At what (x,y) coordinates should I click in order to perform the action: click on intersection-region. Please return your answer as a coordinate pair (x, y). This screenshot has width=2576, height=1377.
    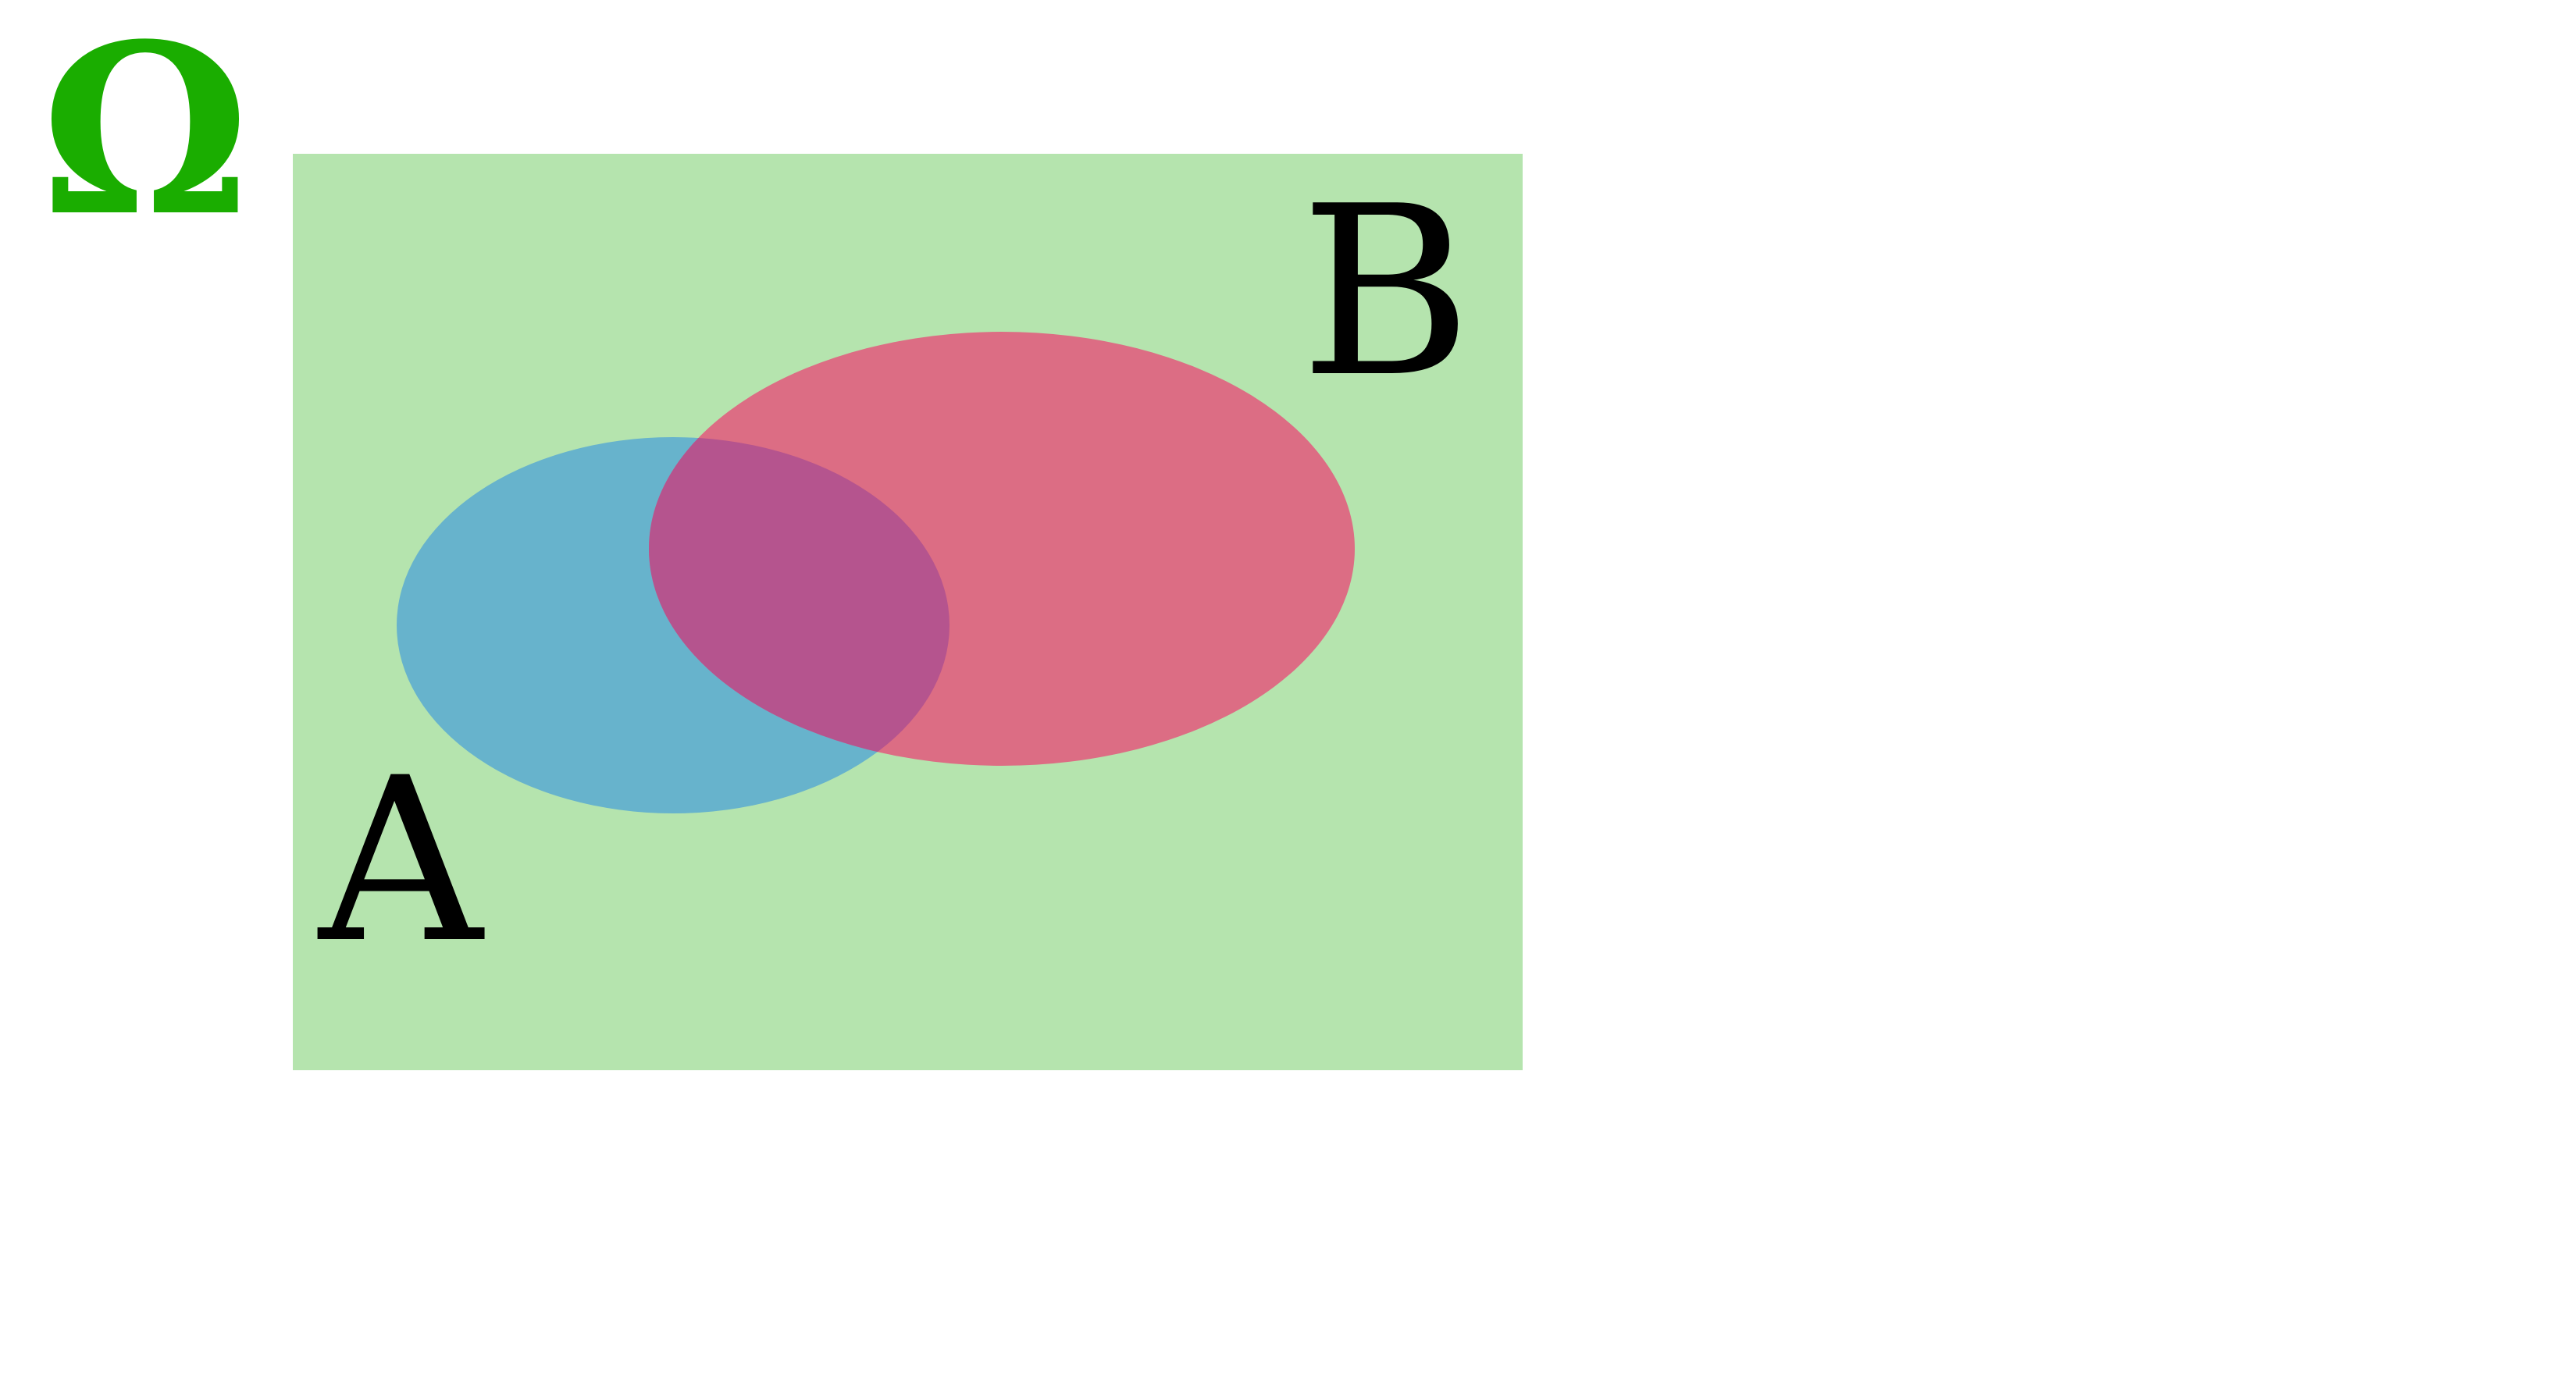
    Looking at the image, I should click on (799, 601).